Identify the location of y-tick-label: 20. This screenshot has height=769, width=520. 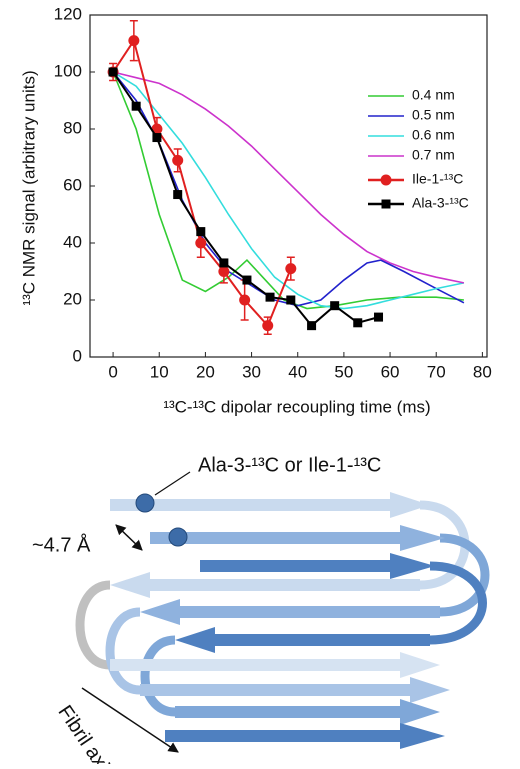
(72, 298).